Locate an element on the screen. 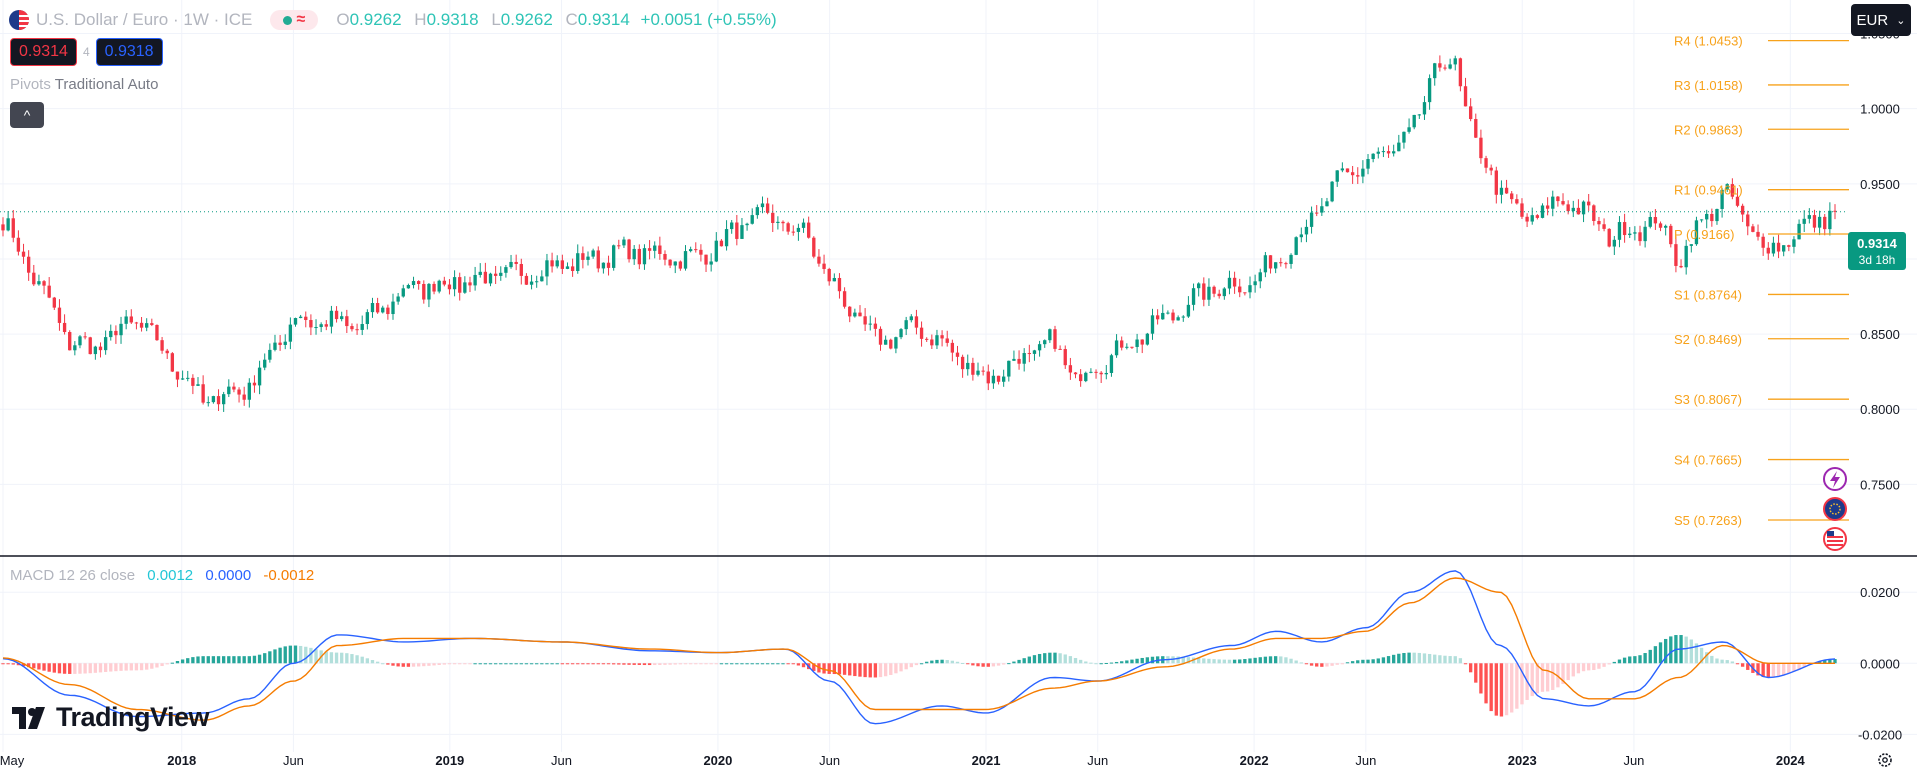 The height and width of the screenshot is (774, 1917). macd-indicator-label: MACD 12 26 close 0.0012 0.0000 -0.0012 is located at coordinates (162, 575).